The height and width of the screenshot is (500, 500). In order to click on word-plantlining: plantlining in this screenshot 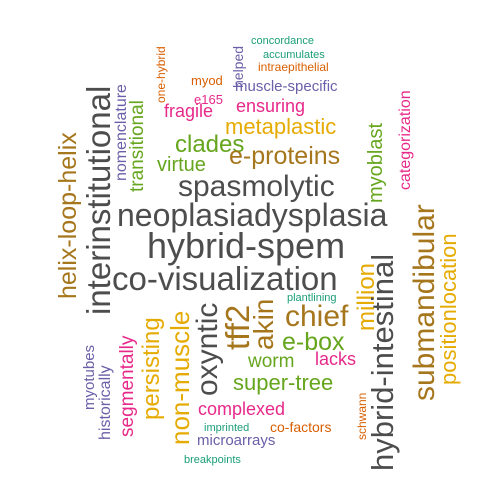, I will do `click(312, 298)`.